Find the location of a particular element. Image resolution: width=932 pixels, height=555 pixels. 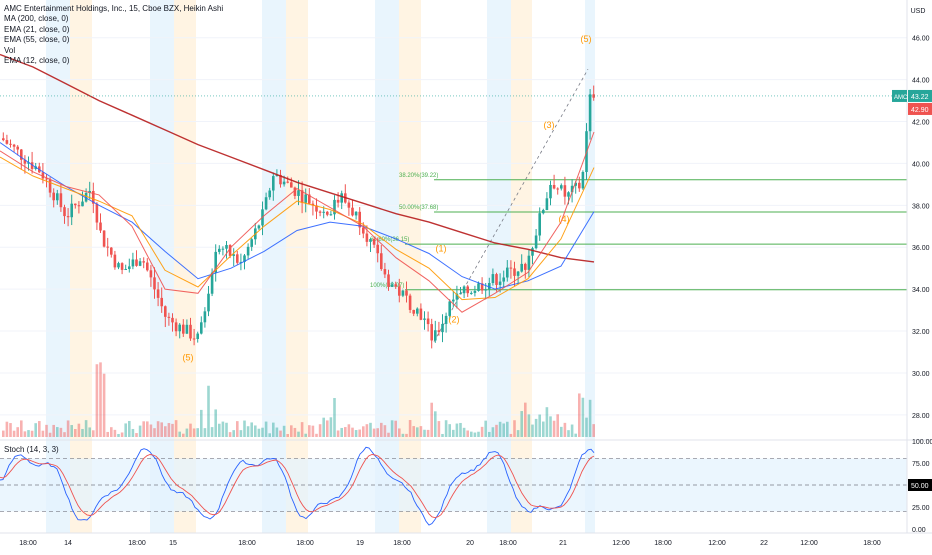

symbol-tag is located at coordinates (899, 95).